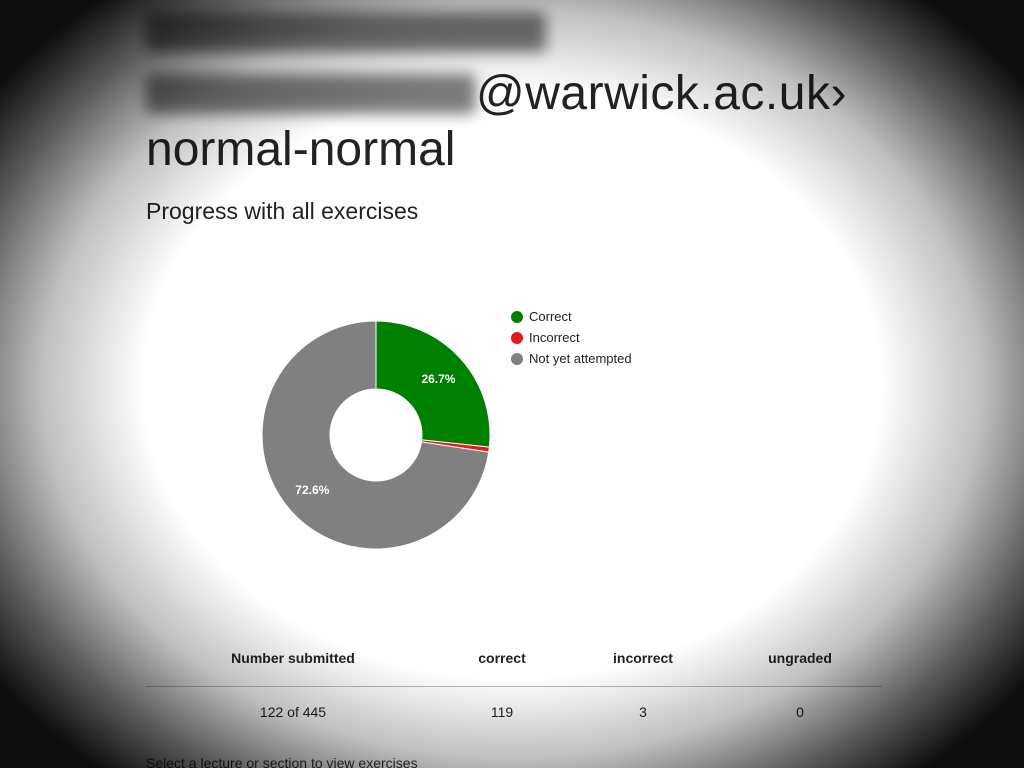 The width and height of the screenshot is (1024, 768). What do you see at coordinates (517, 359) in the screenshot?
I see `legend-marker-not-yet-attempted` at bounding box center [517, 359].